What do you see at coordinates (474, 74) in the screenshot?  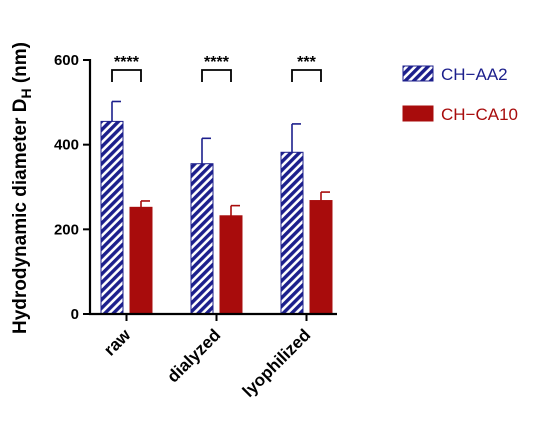 I see `legend-label-aa2: CH−AA2` at bounding box center [474, 74].